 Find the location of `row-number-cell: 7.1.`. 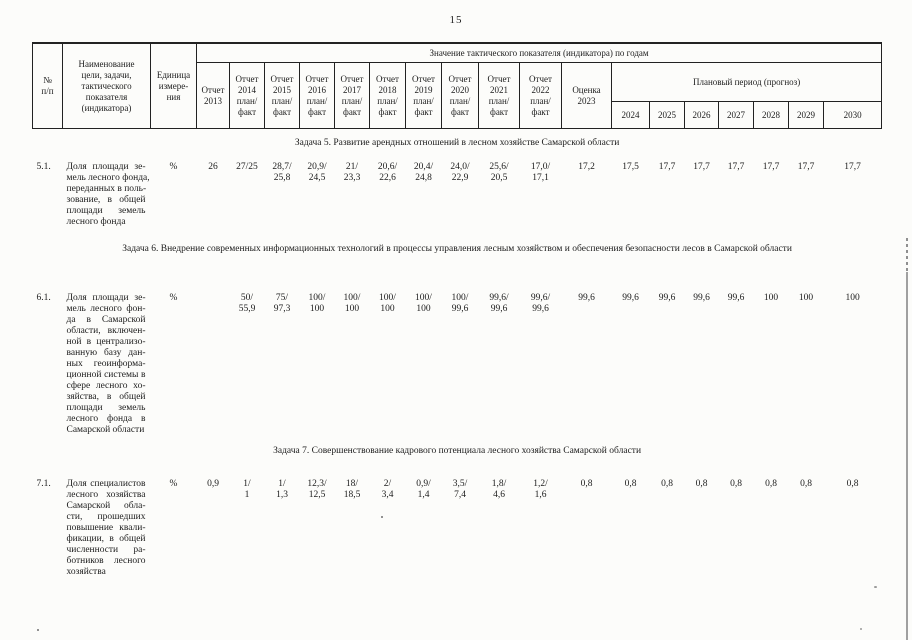

row-number-cell: 7.1. is located at coordinates (43, 484).